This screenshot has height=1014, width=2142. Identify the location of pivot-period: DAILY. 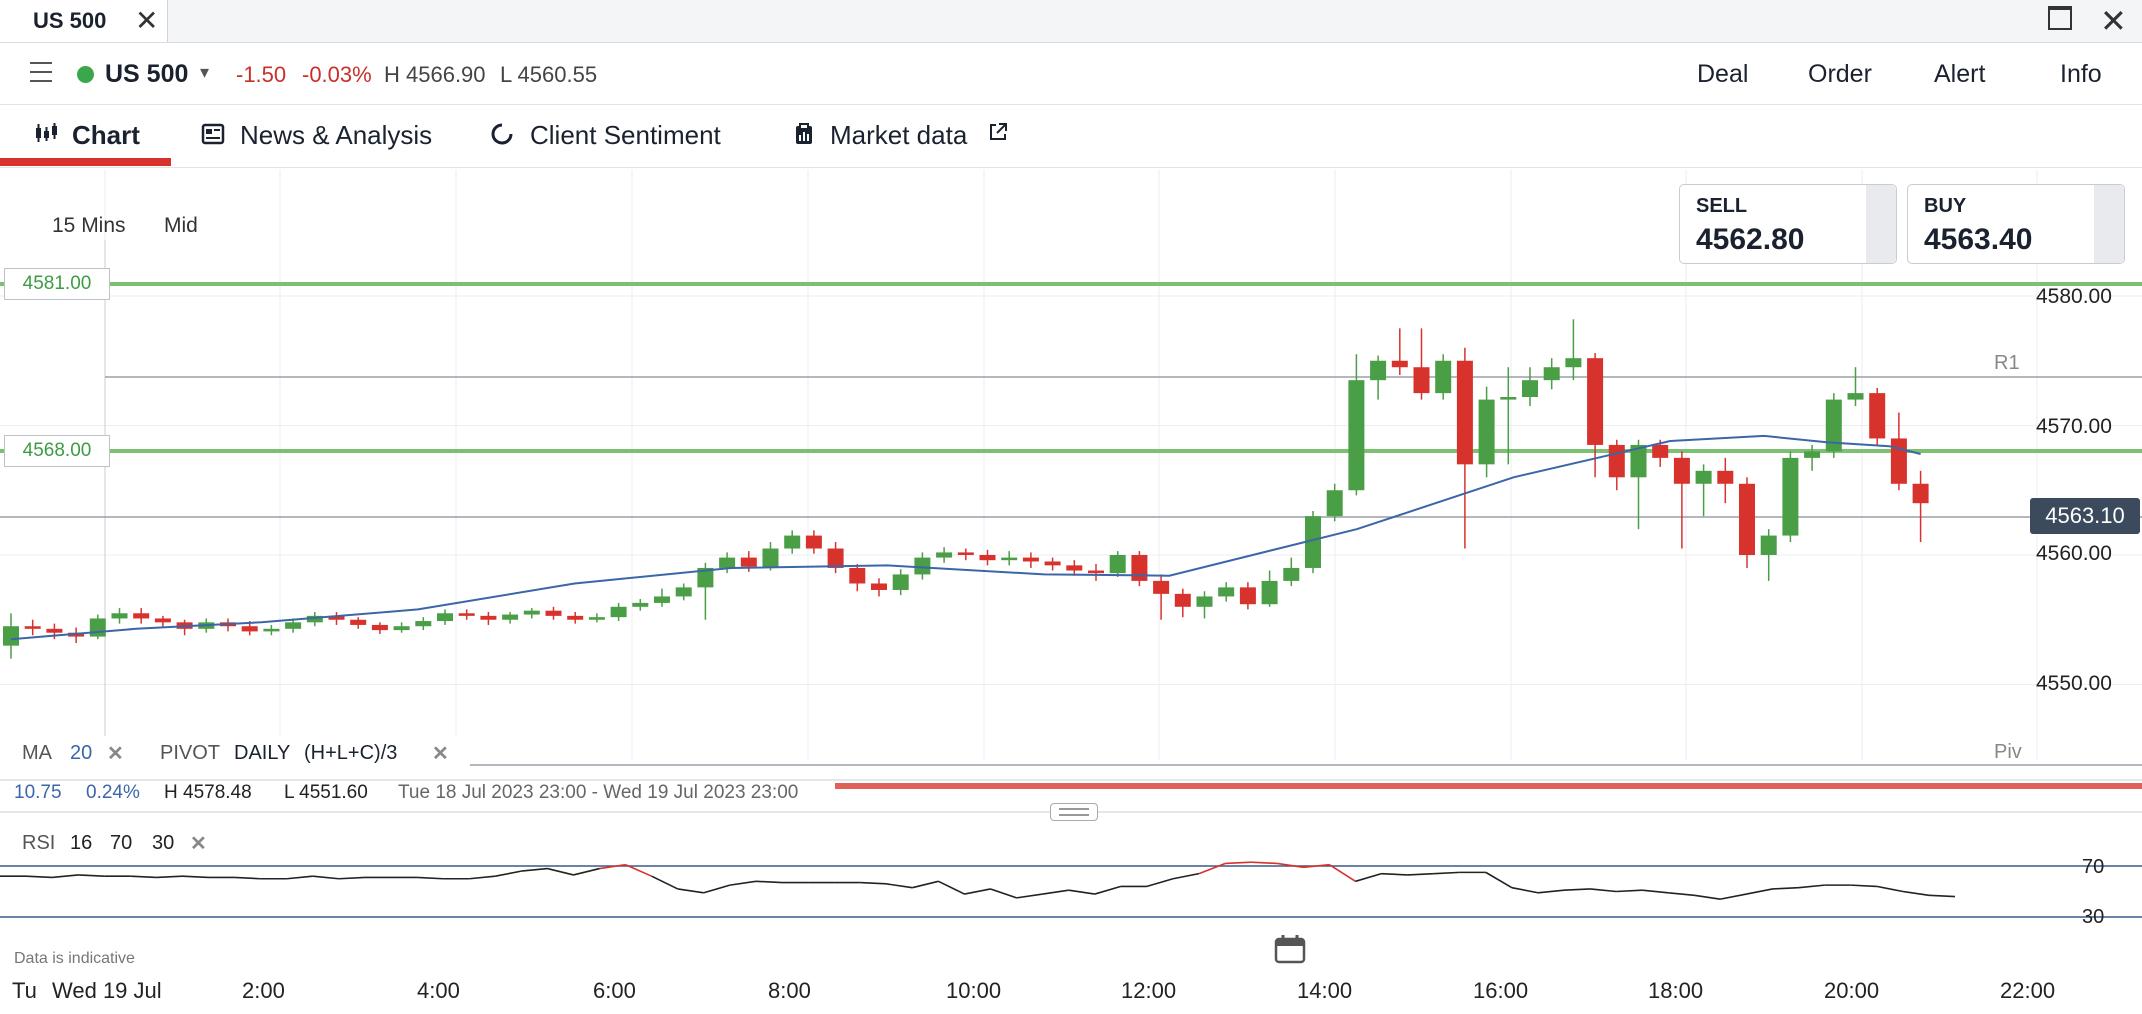
(262, 753).